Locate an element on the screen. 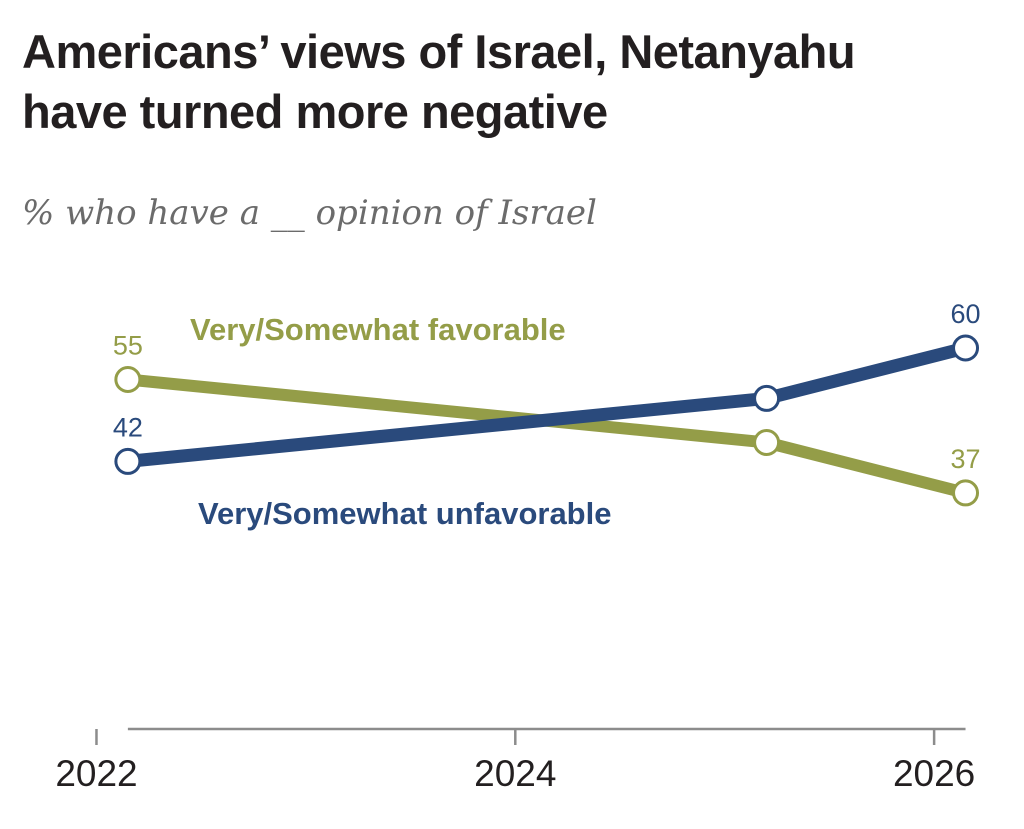 The height and width of the screenshot is (829, 1024). series-line-favorable is located at coordinates (546, 436).